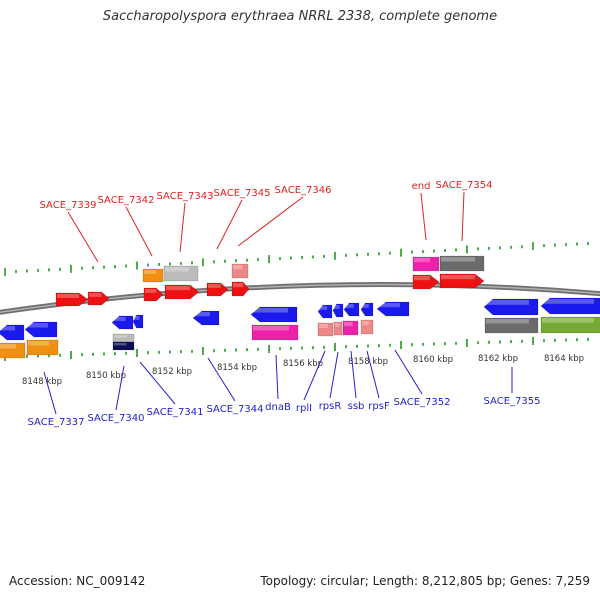 The image size is (600, 600). Describe the element at coordinates (185, 196) in the screenshot. I see `top-gene-label: SACE_7343` at that location.